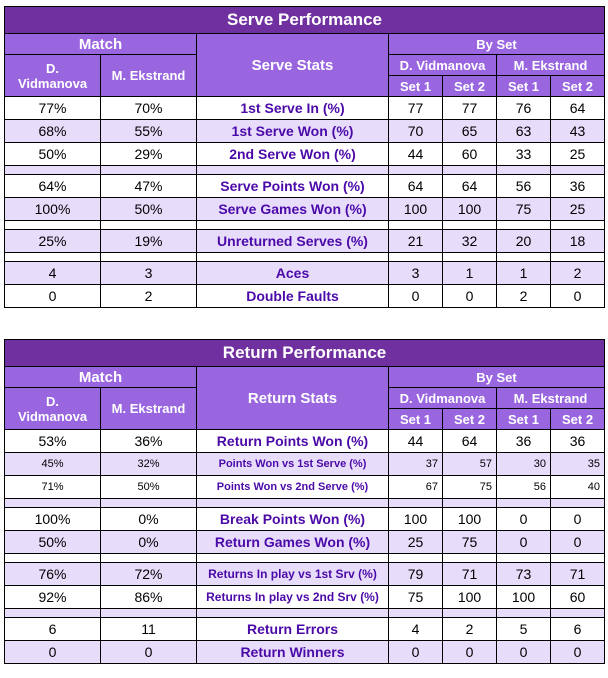 This screenshot has height=678, width=608. Describe the element at coordinates (577, 108) in the screenshot. I see `set2-p2-value: 64` at that location.